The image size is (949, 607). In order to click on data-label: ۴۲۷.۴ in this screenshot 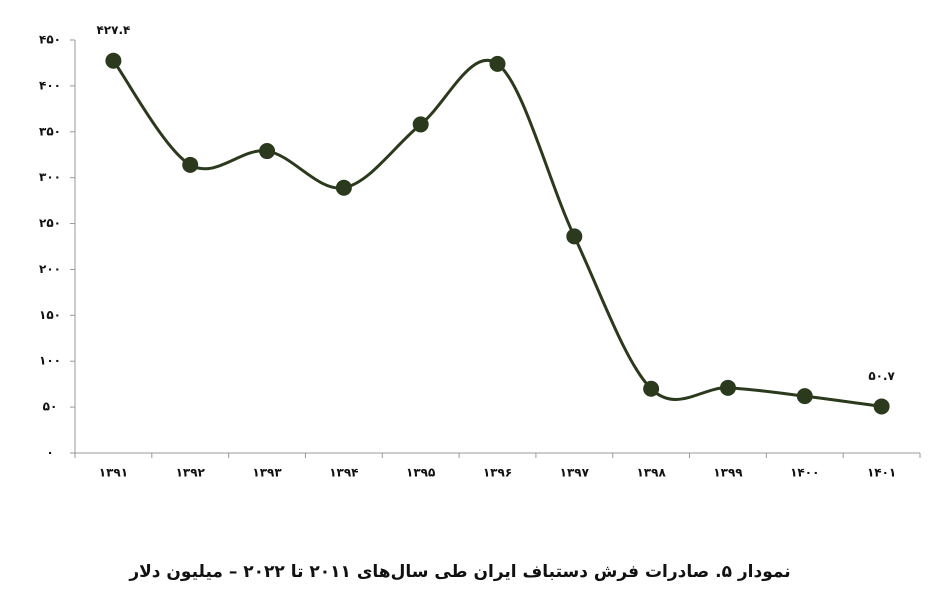, I will do `click(113, 30)`.